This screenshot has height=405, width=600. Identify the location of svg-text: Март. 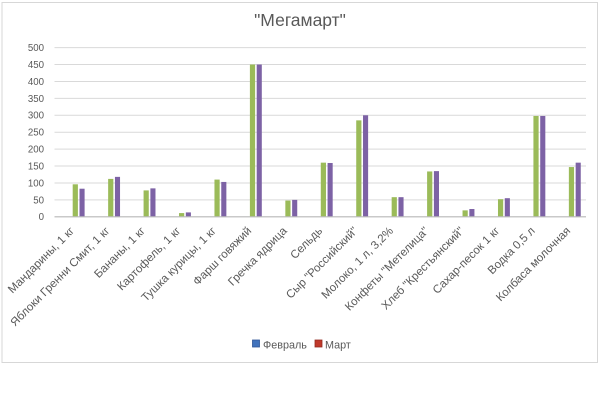
(338, 346).